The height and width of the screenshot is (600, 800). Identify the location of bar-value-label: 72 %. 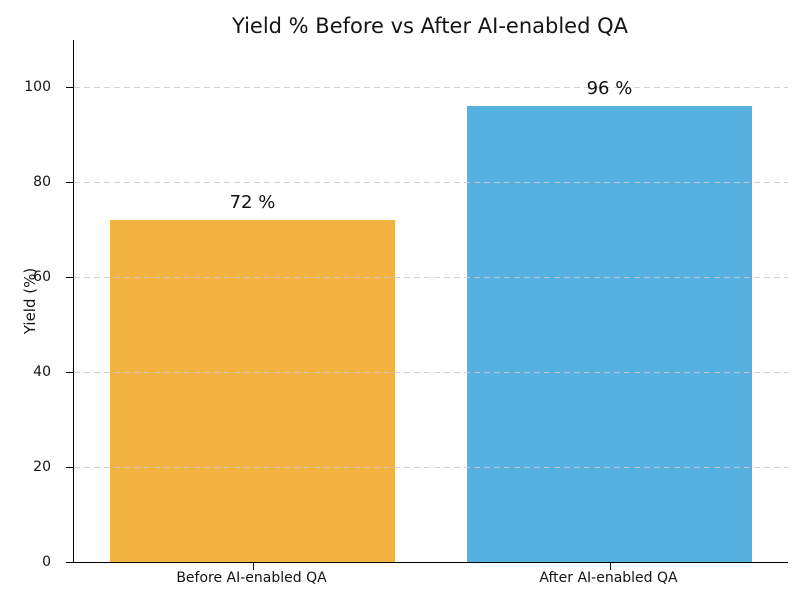
(252, 203).